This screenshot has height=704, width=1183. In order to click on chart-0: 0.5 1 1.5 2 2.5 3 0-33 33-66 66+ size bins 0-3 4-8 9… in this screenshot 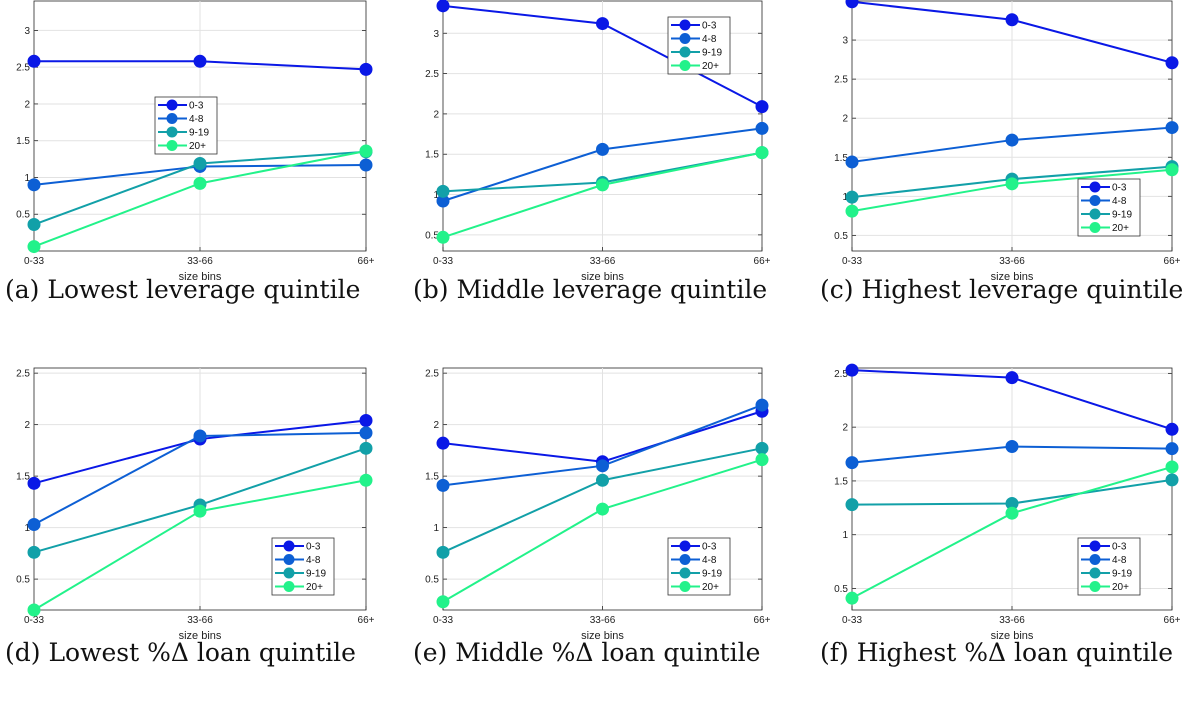, I will do `click(190, 152)`.